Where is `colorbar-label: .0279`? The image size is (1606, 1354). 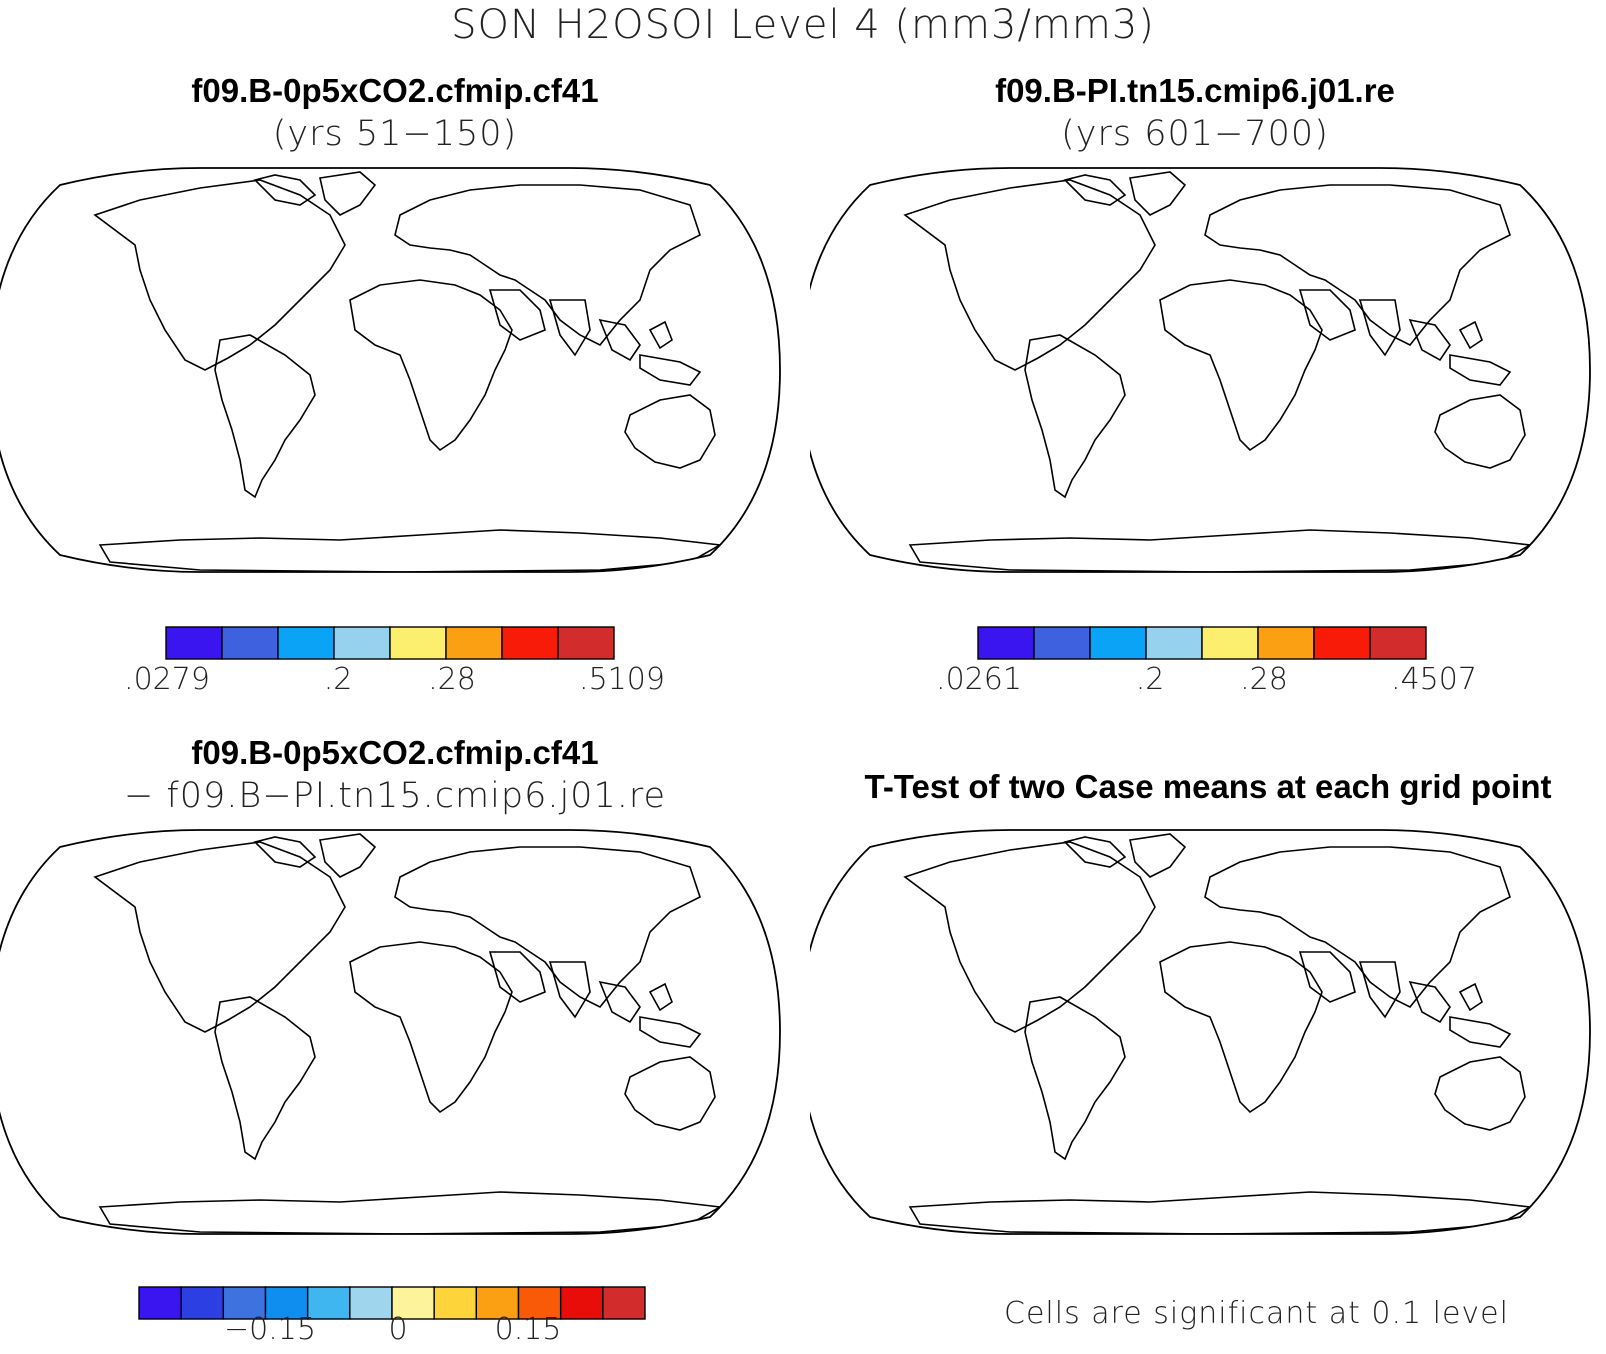
colorbar-label: .0279 is located at coordinates (167, 679).